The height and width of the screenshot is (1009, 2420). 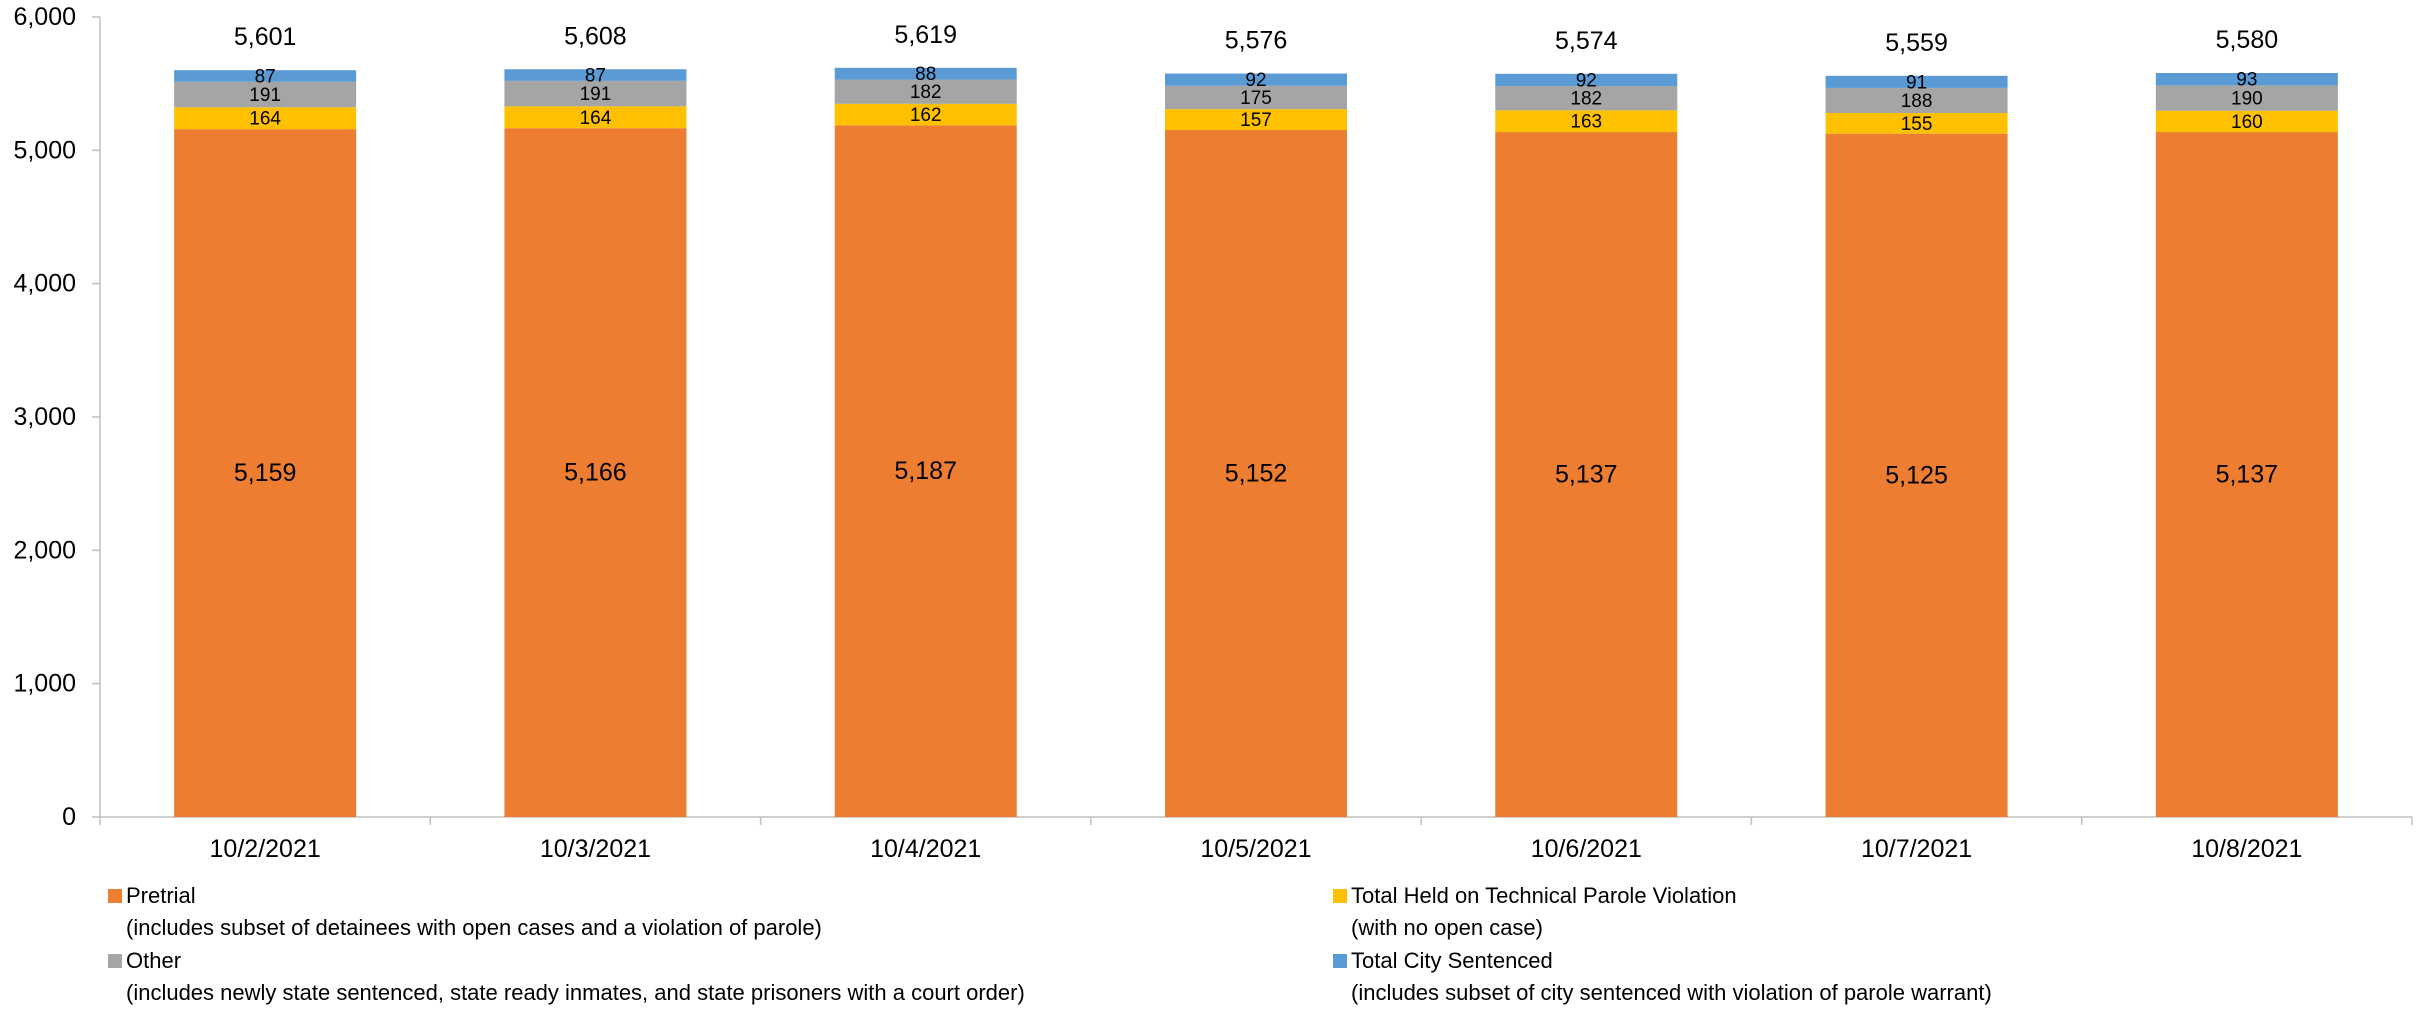 I want to click on data-label: 5,166, so click(x=595, y=473).